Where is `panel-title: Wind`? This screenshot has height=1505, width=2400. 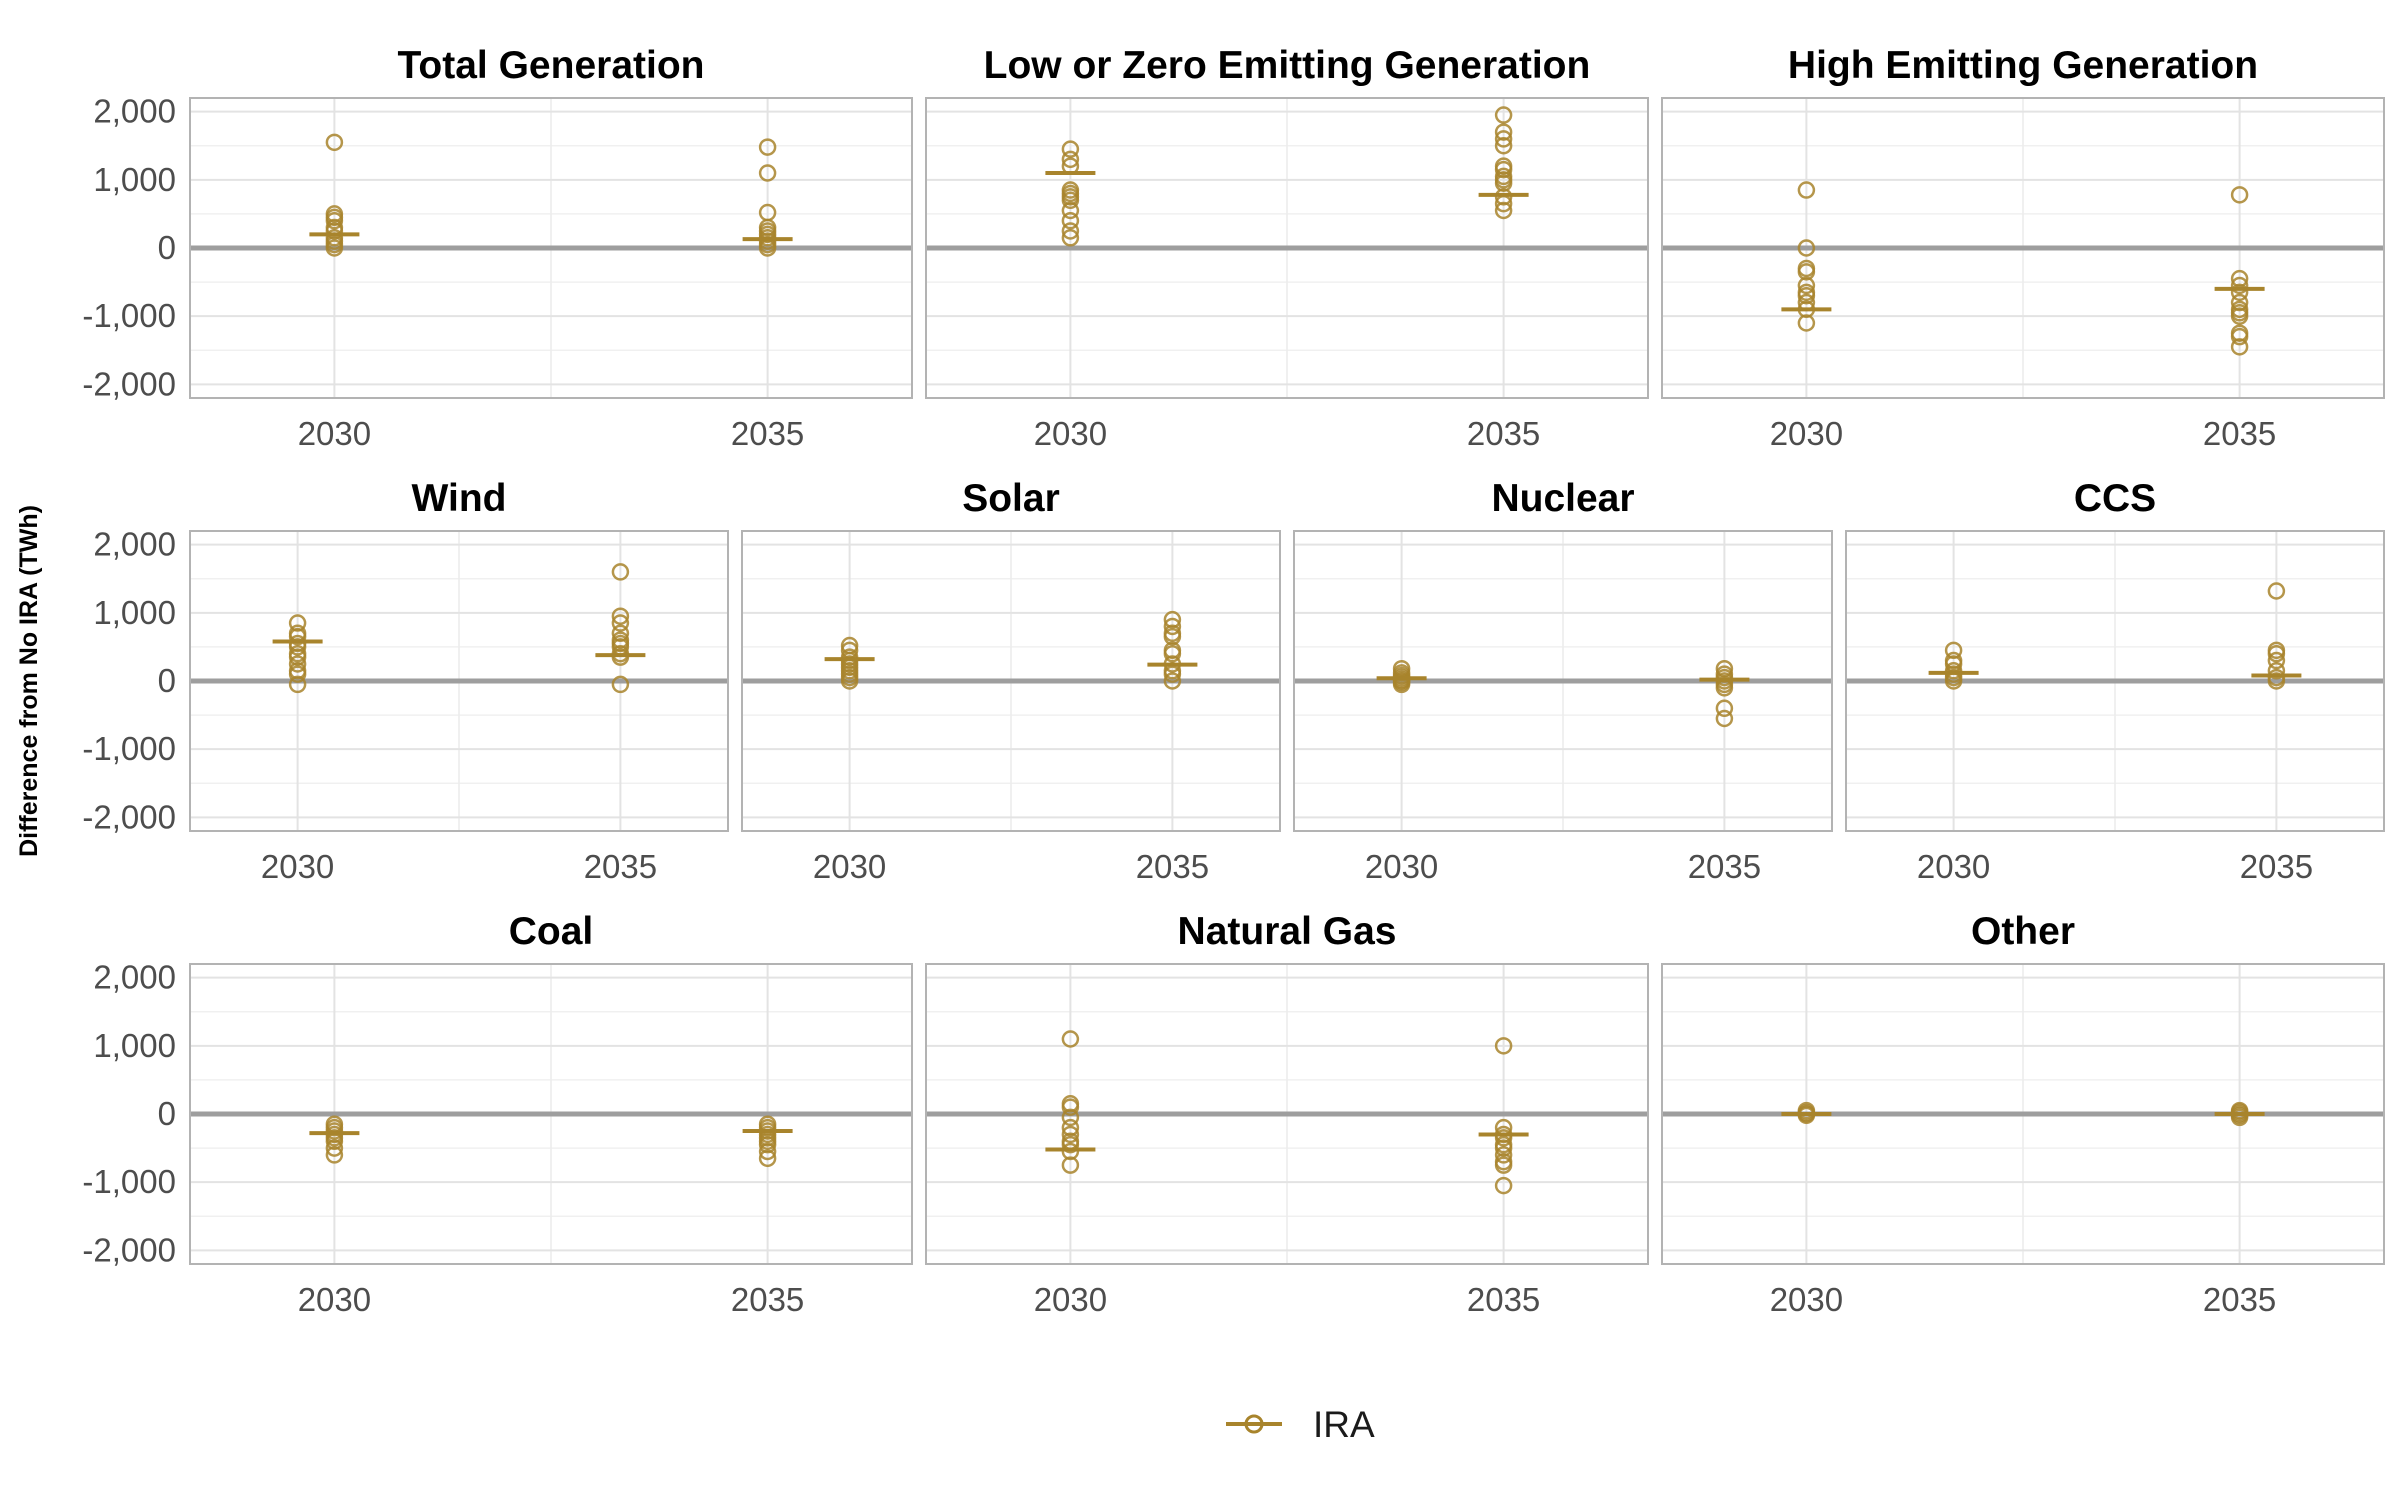 panel-title: Wind is located at coordinates (459, 498).